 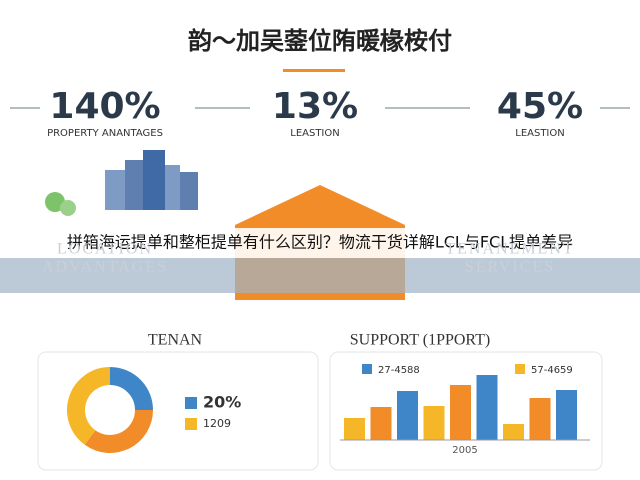 What do you see at coordinates (509, 249) in the screenshot?
I see `faint-text: TENANEMENT` at bounding box center [509, 249].